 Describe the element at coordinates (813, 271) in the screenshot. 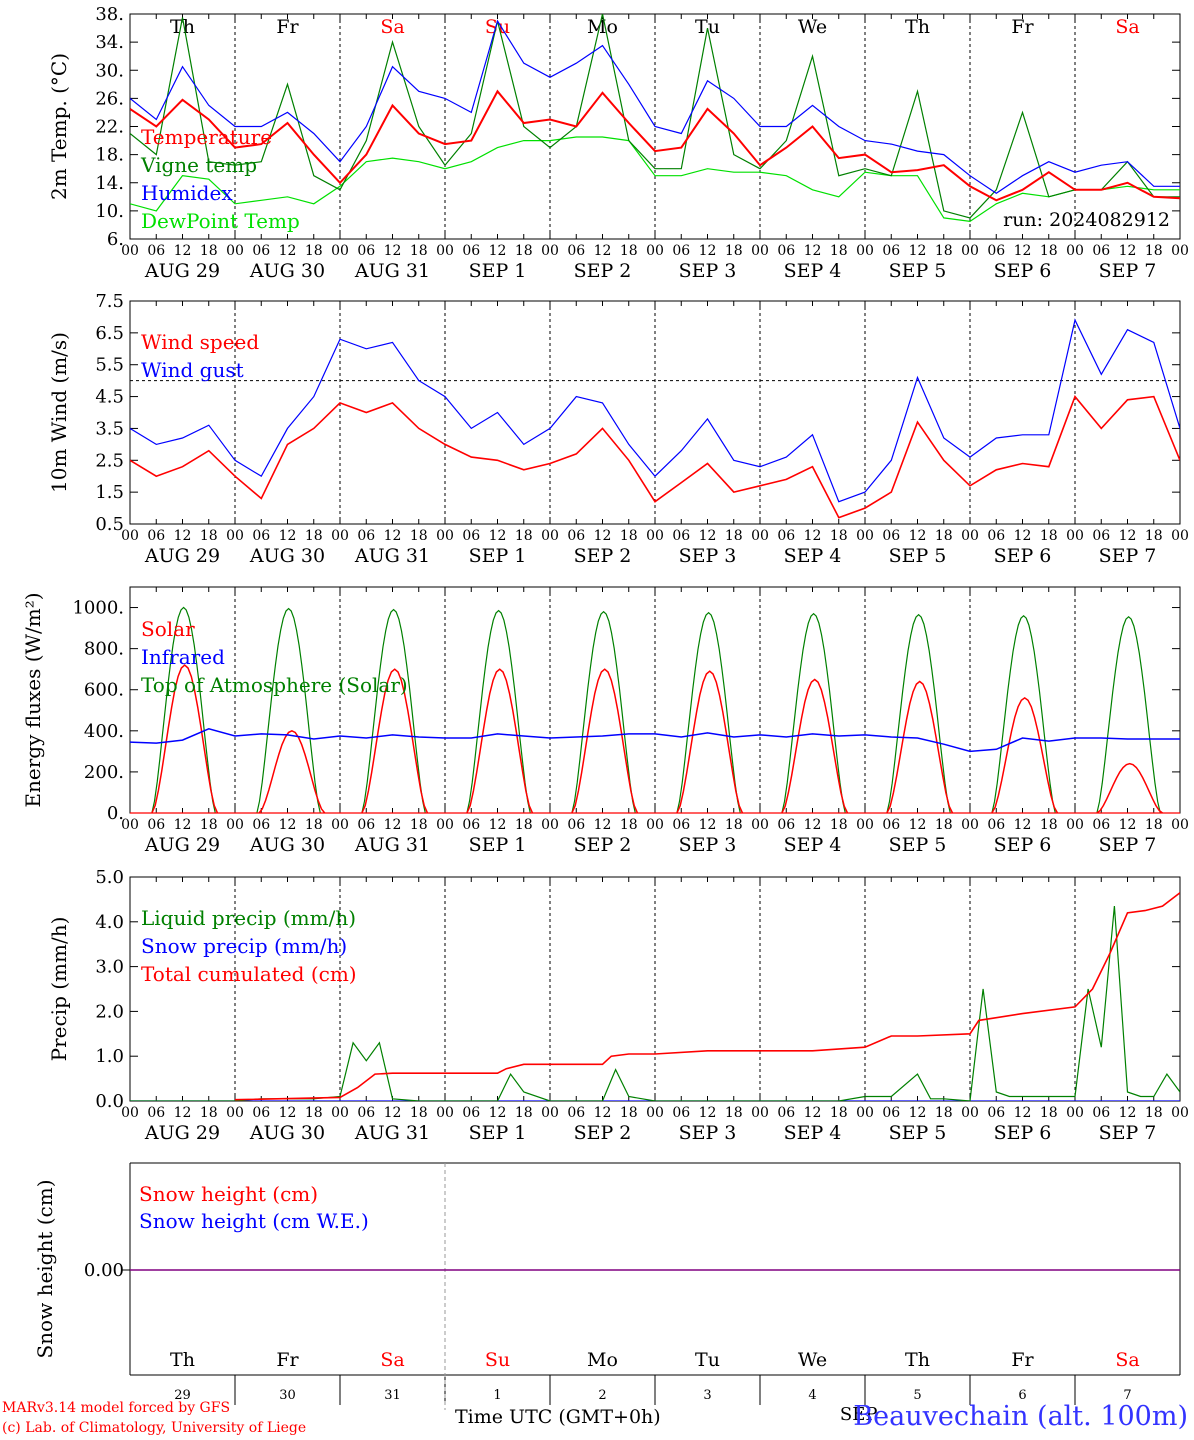

I see `temp-panel-date-label: SEP 4` at that location.